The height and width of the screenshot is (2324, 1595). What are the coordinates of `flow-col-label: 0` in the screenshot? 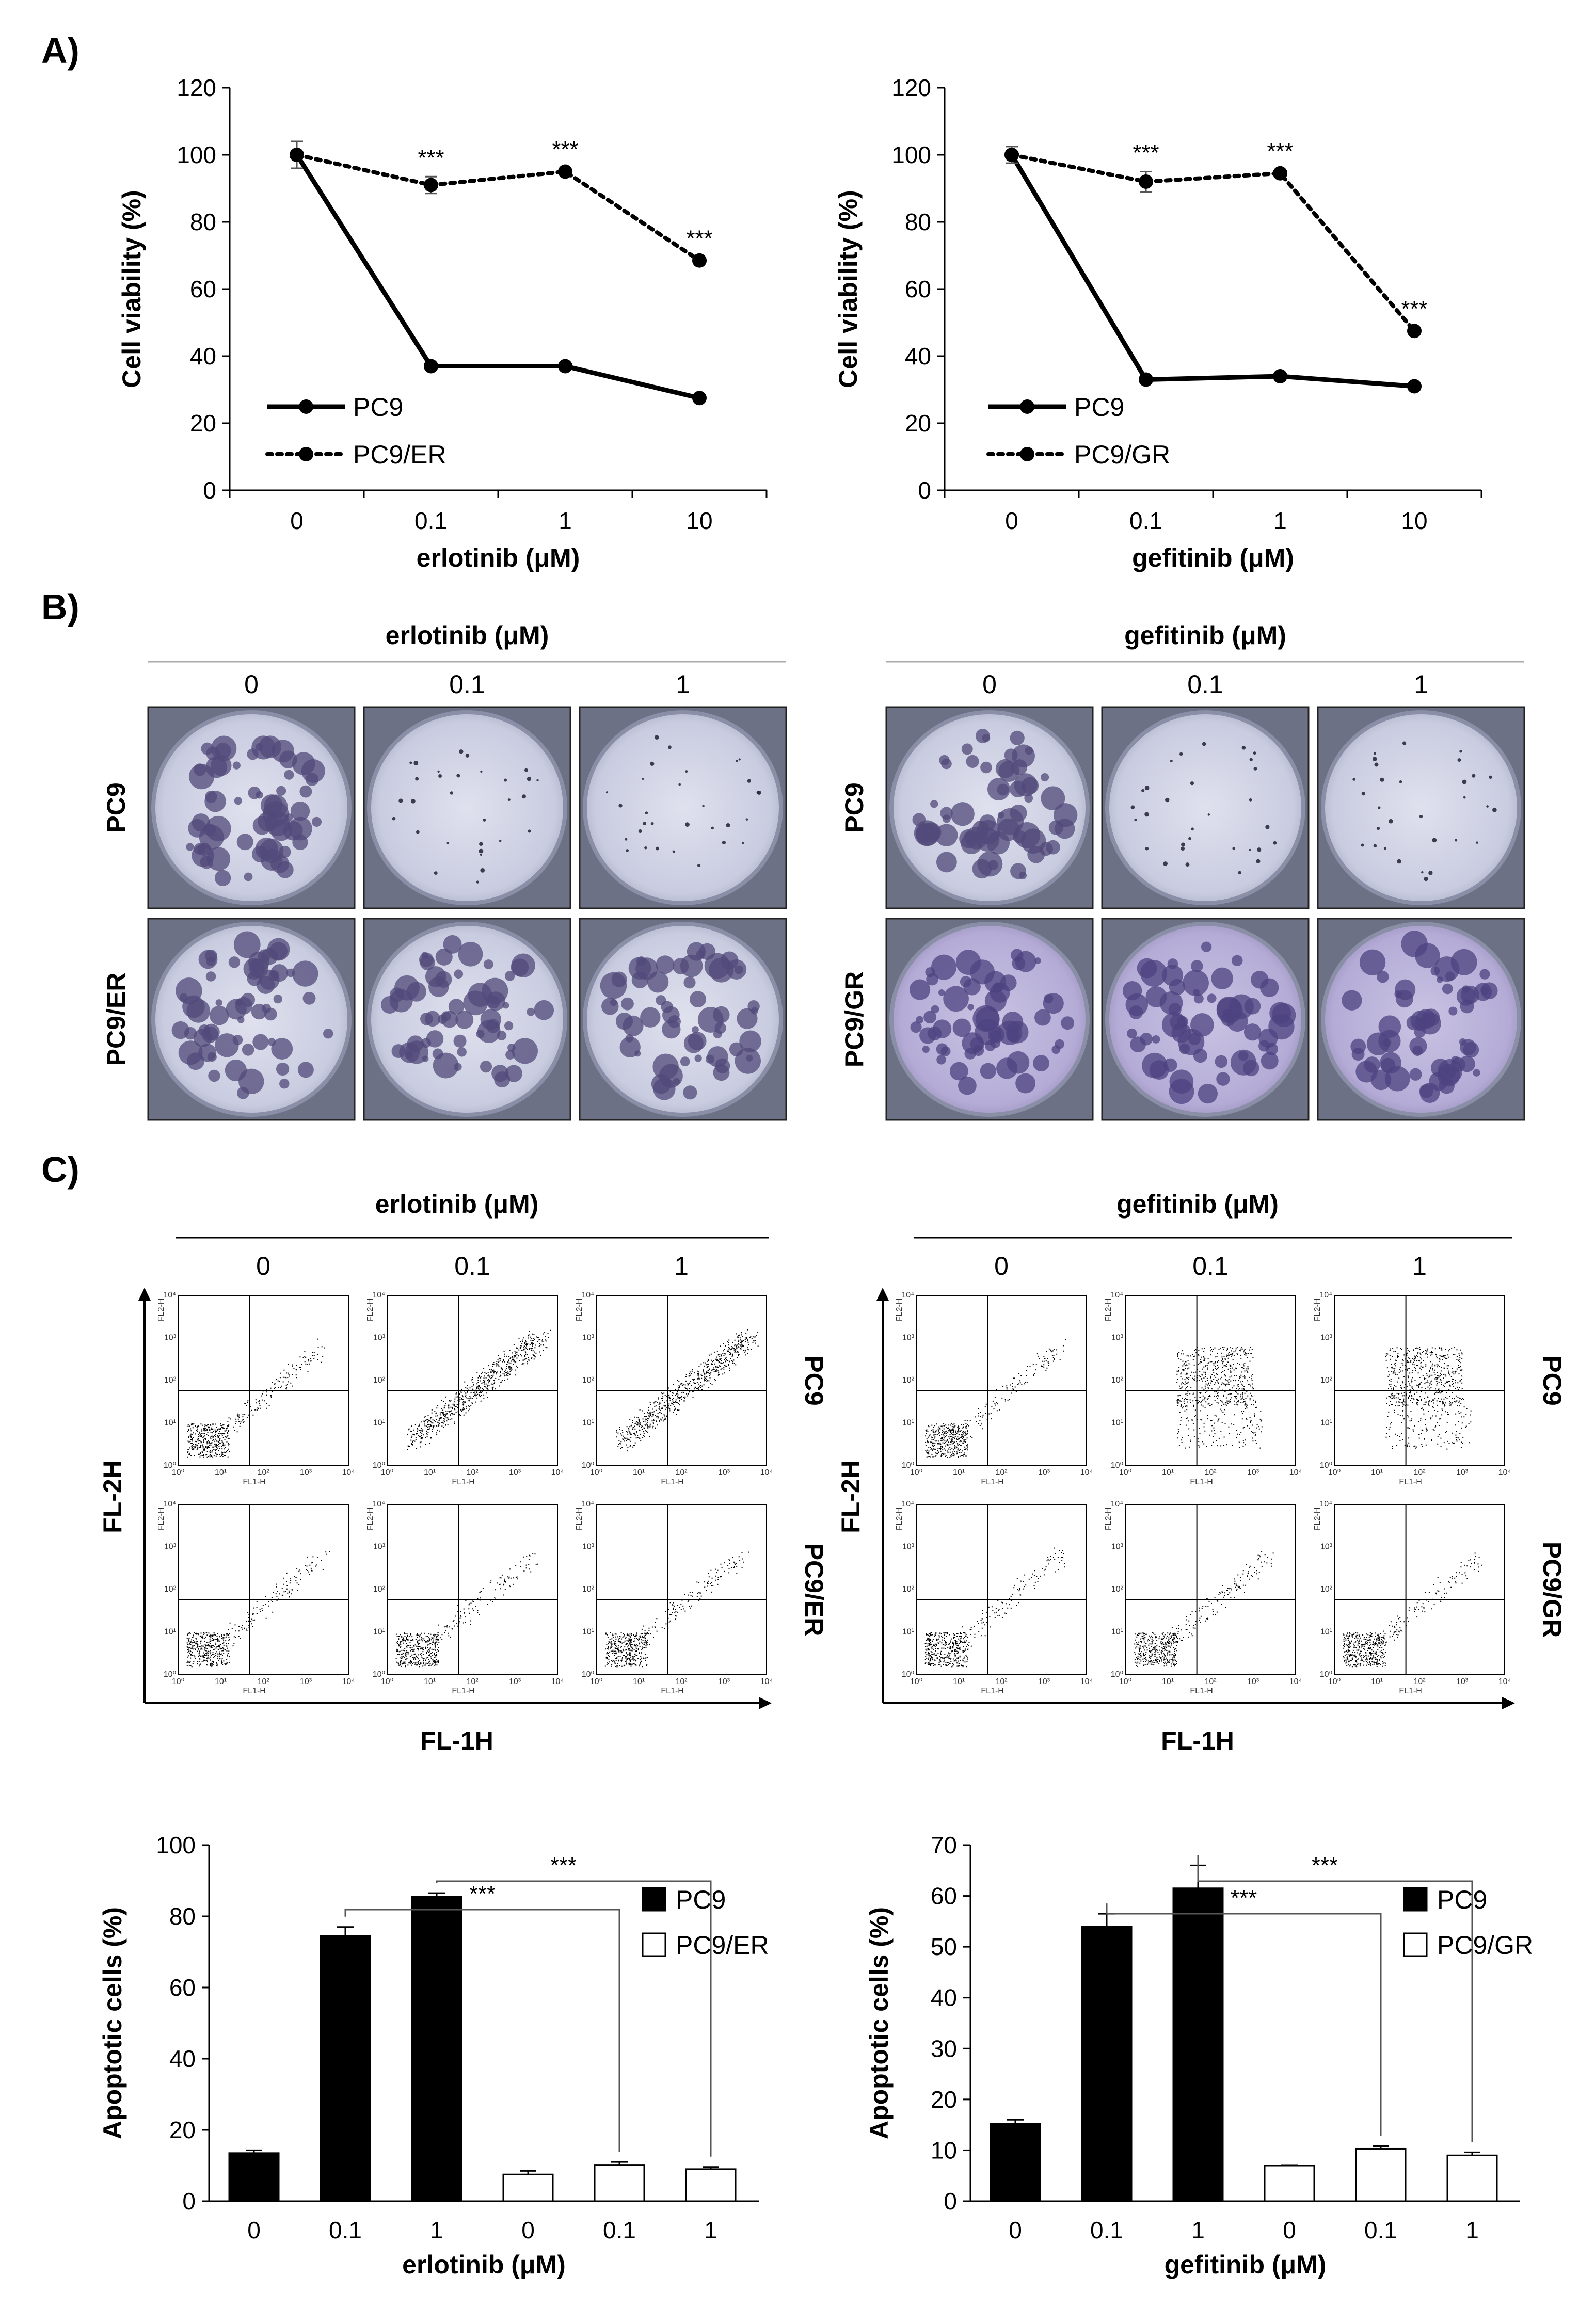 It's located at (263, 1266).